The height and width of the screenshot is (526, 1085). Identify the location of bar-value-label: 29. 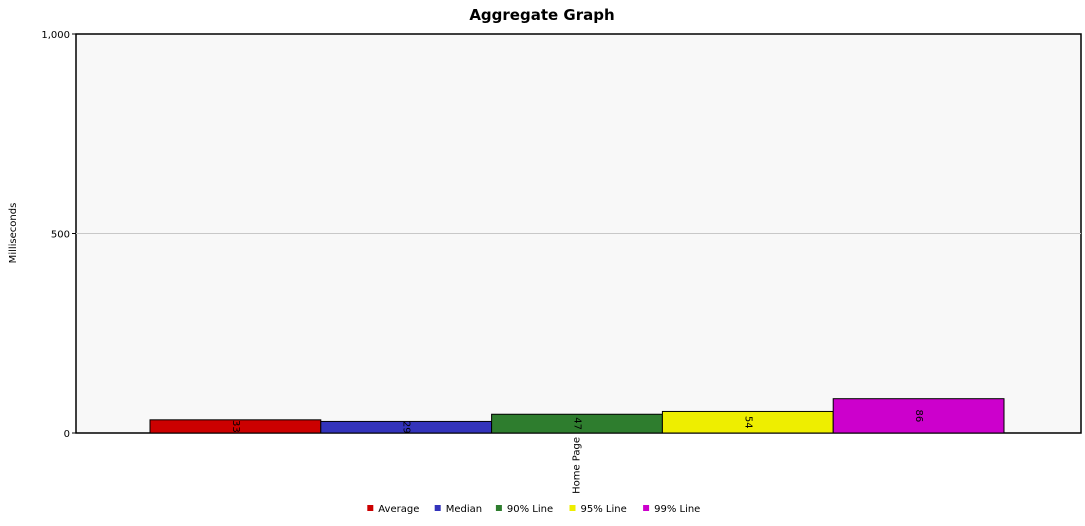
(406, 427).